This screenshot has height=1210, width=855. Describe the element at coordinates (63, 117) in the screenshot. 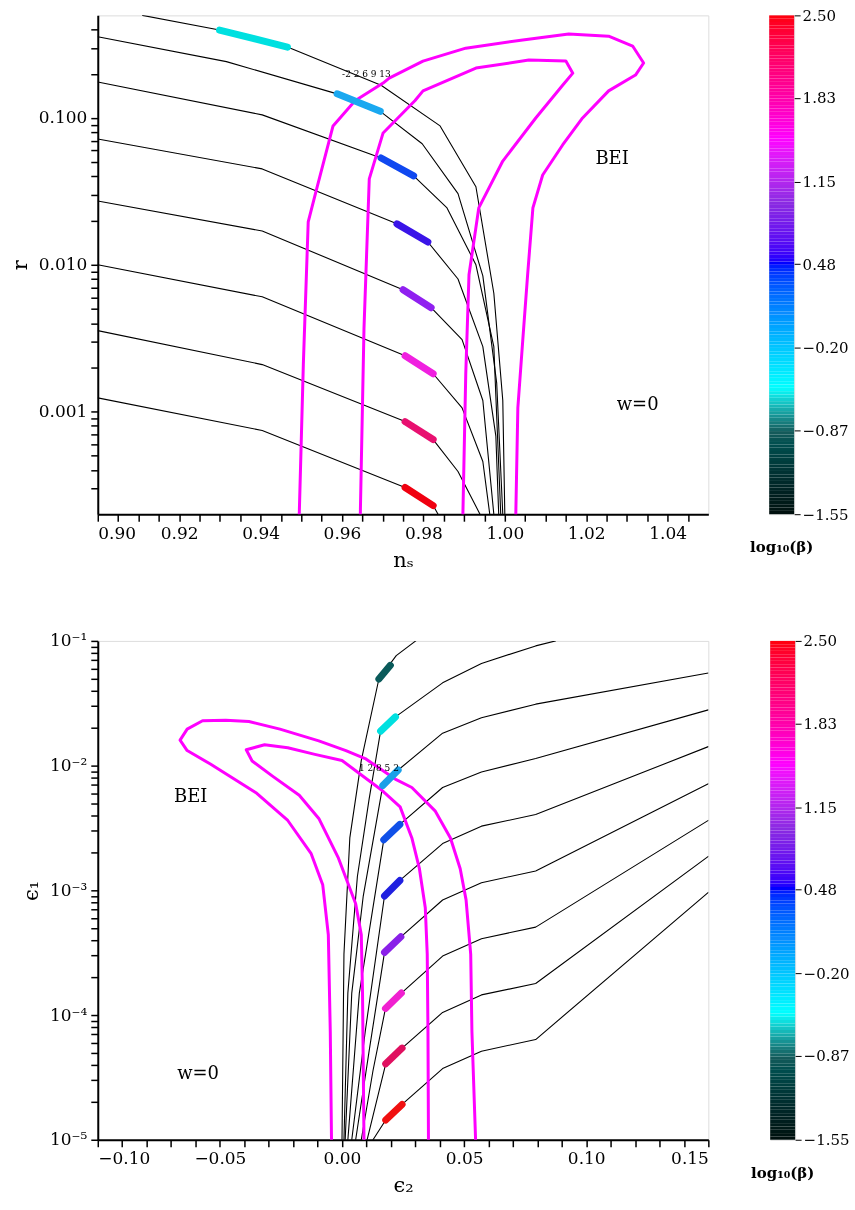

I see `y-tick-label: 0.100` at that location.